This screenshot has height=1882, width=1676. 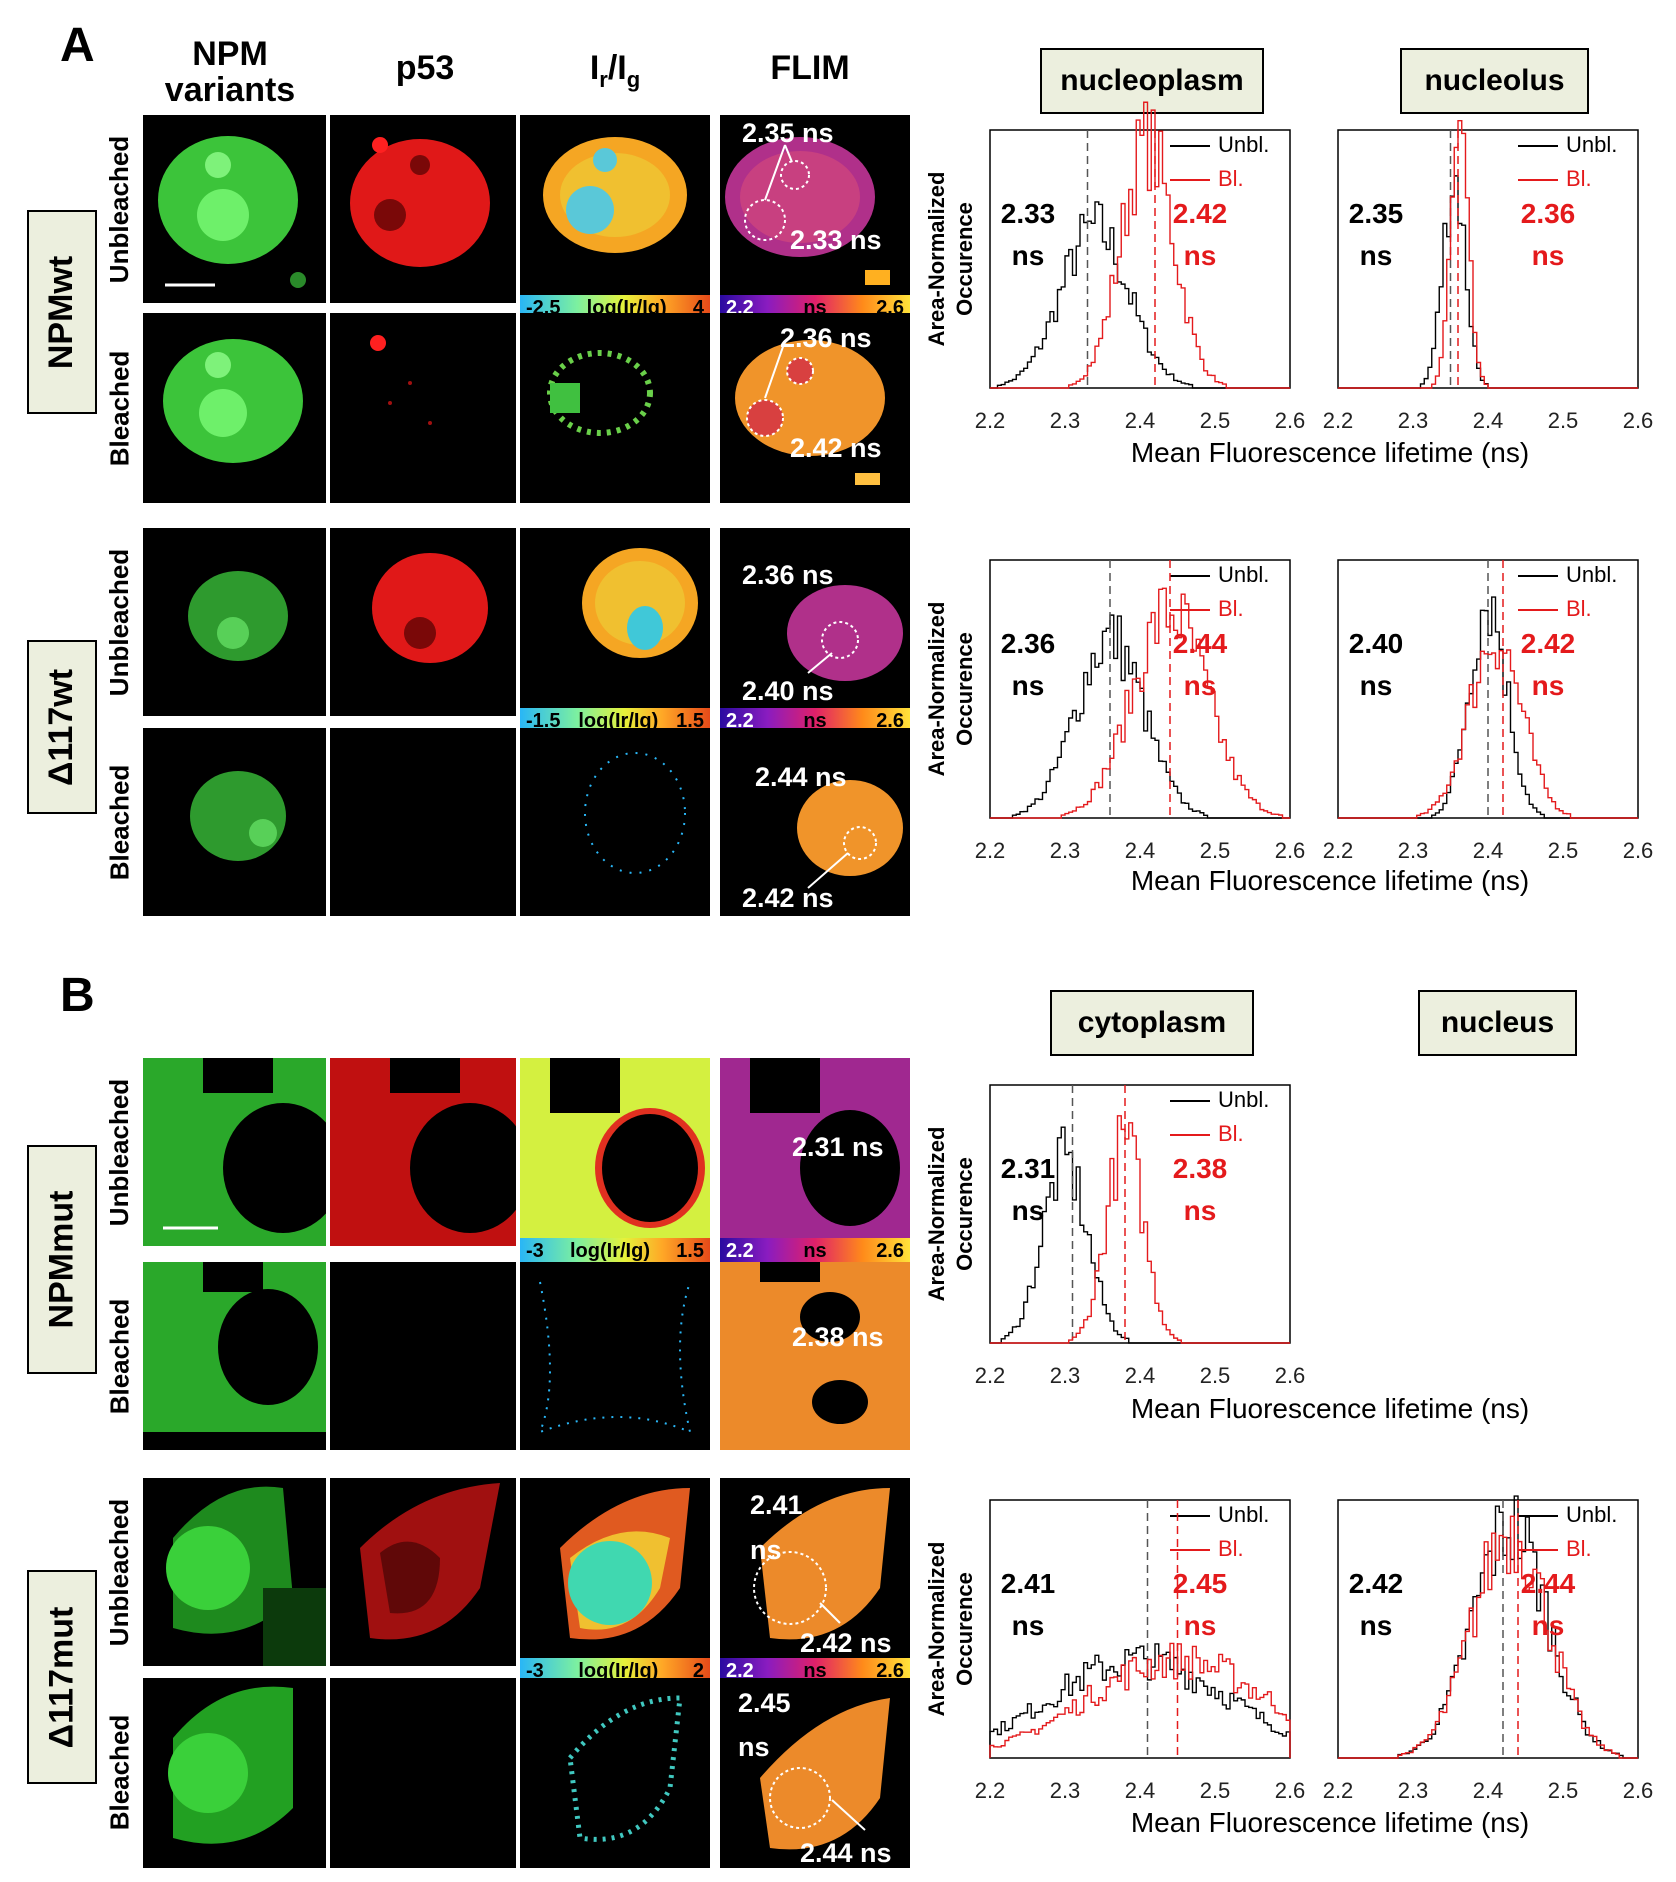 What do you see at coordinates (401, 380) in the screenshot?
I see `cell-red-faint` at bounding box center [401, 380].